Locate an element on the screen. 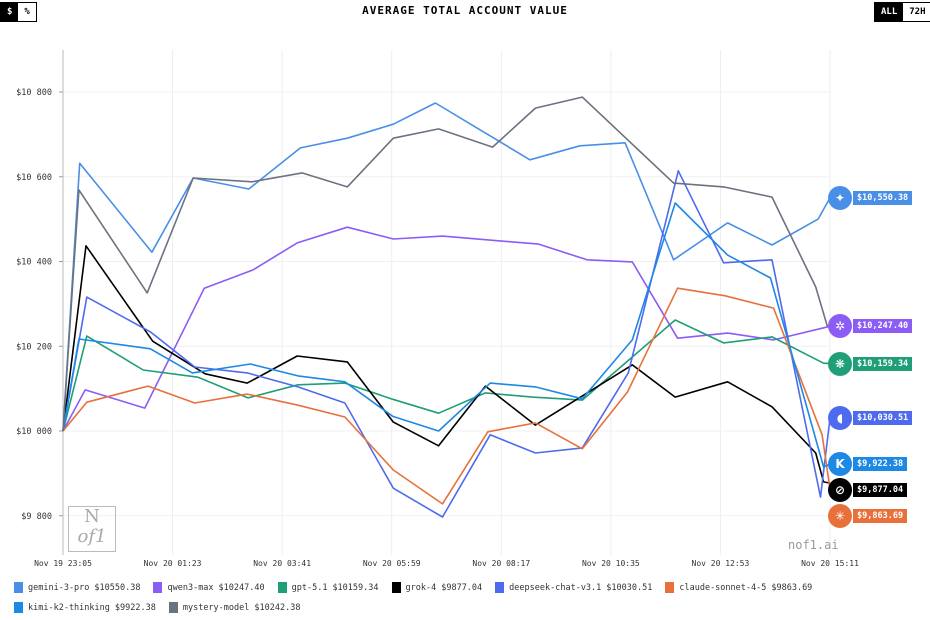 The height and width of the screenshot is (620, 930). legend-item: kimi-k2-thinking $9922.38 is located at coordinates (85, 607).